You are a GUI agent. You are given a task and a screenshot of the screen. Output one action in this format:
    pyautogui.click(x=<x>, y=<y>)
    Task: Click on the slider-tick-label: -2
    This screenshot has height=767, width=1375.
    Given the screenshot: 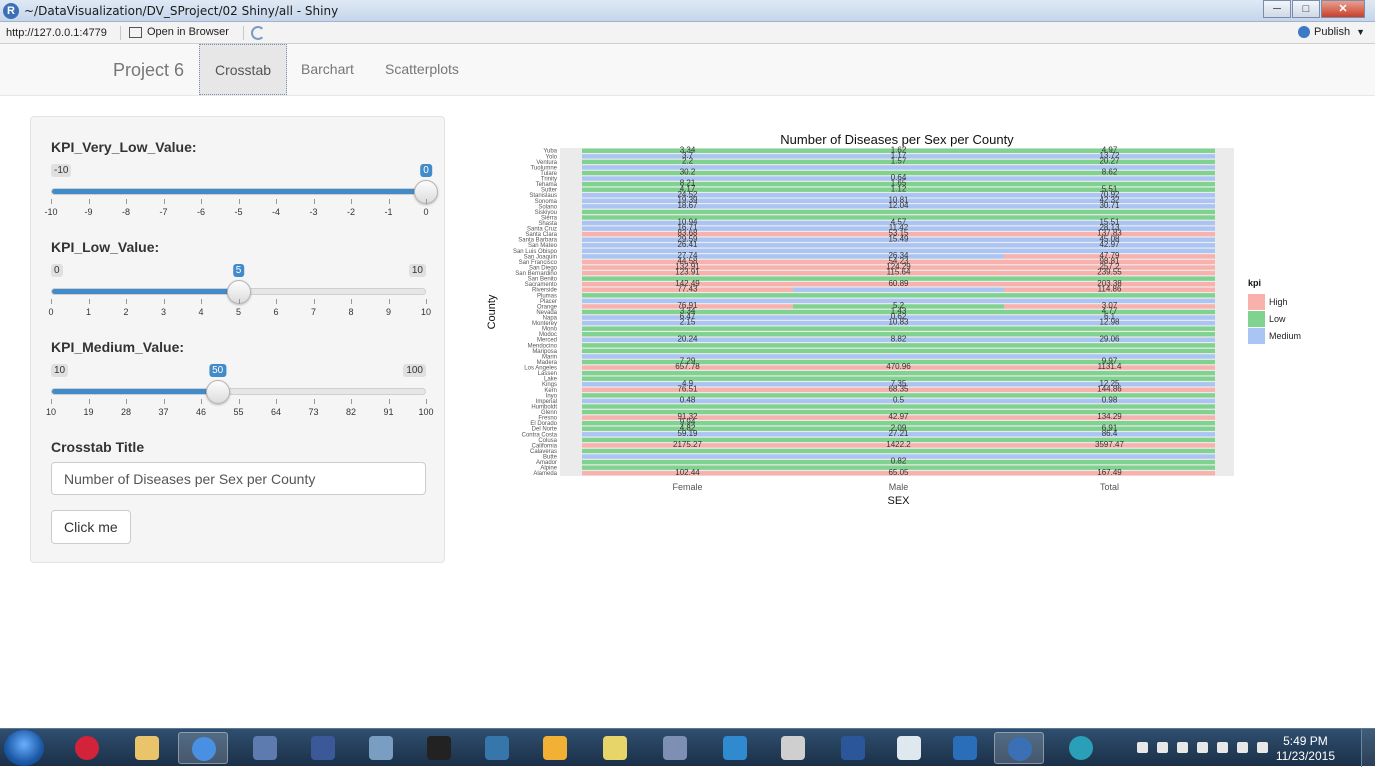 What is the action you would take?
    pyautogui.click(x=351, y=212)
    